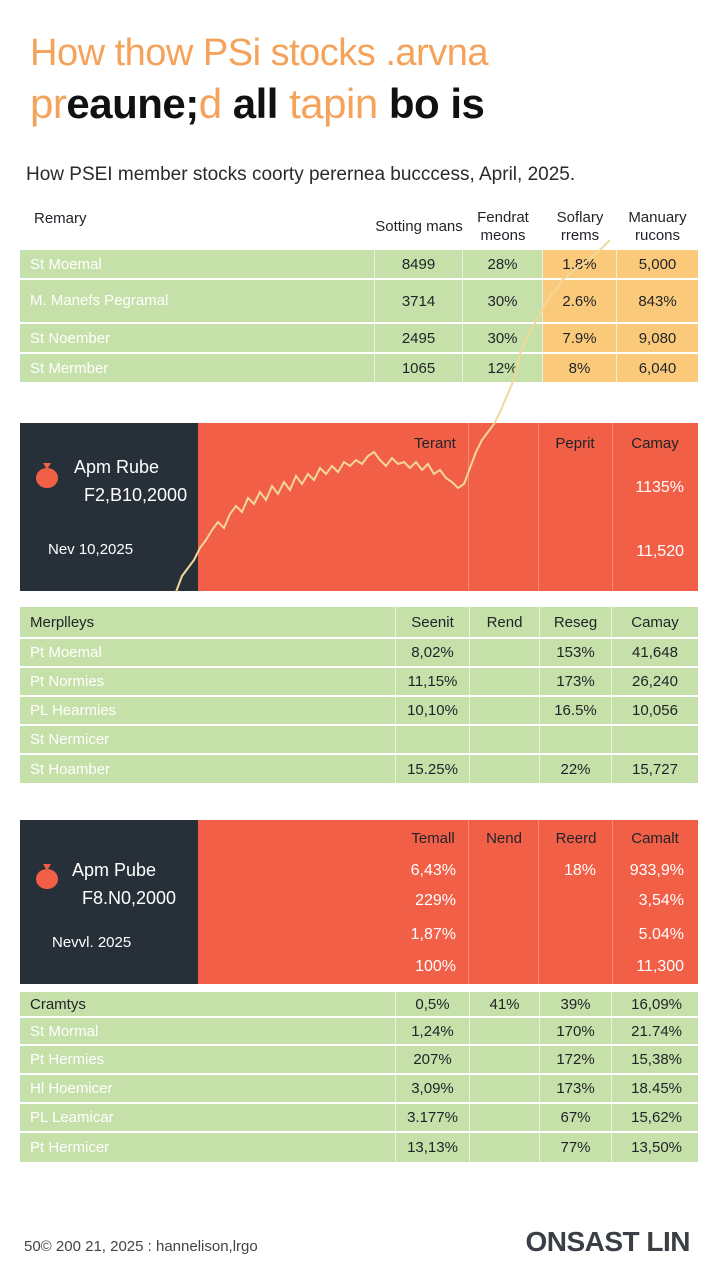  I want to click on row-label: St Mermber, so click(197, 368).